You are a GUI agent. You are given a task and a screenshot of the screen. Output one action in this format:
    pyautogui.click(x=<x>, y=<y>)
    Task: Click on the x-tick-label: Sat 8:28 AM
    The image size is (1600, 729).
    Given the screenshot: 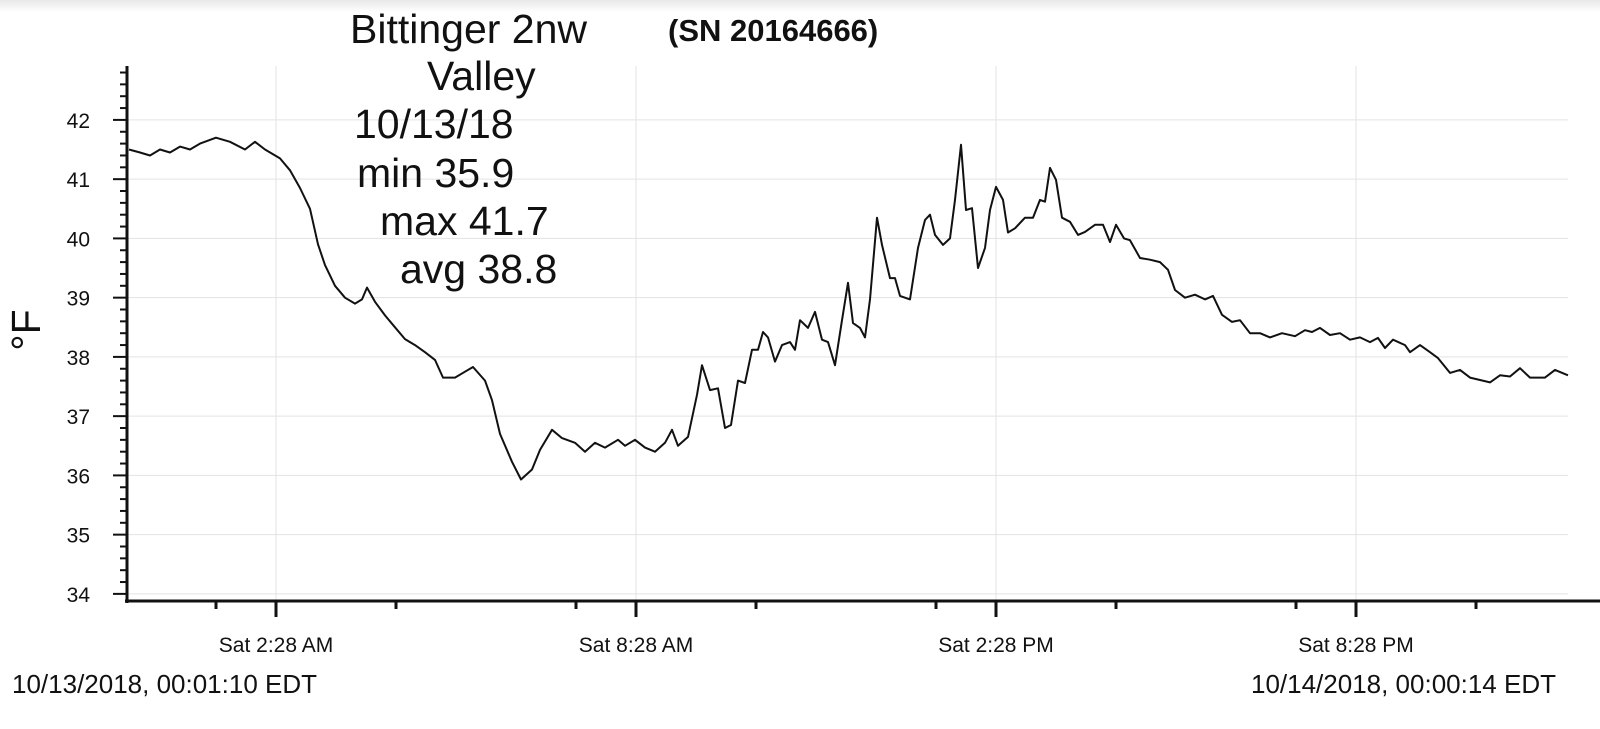 What is the action you would take?
    pyautogui.click(x=636, y=645)
    